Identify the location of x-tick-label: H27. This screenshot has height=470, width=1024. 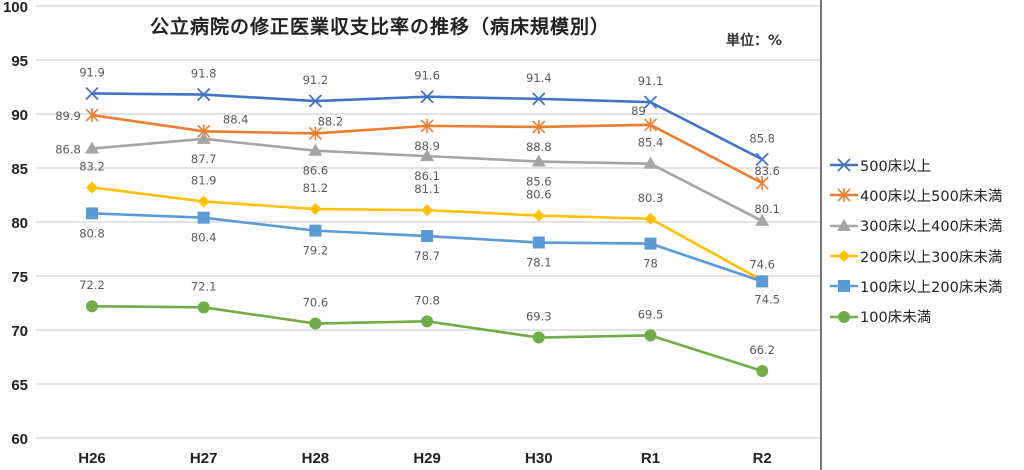
(204, 458).